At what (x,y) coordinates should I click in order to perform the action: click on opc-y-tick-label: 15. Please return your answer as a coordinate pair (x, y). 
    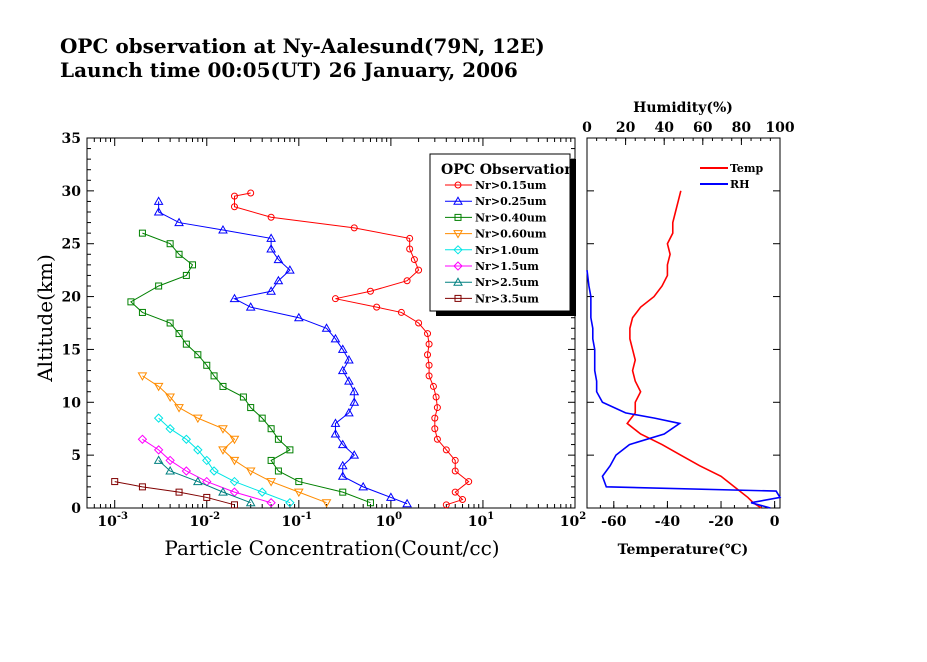
    Looking at the image, I should click on (71, 350).